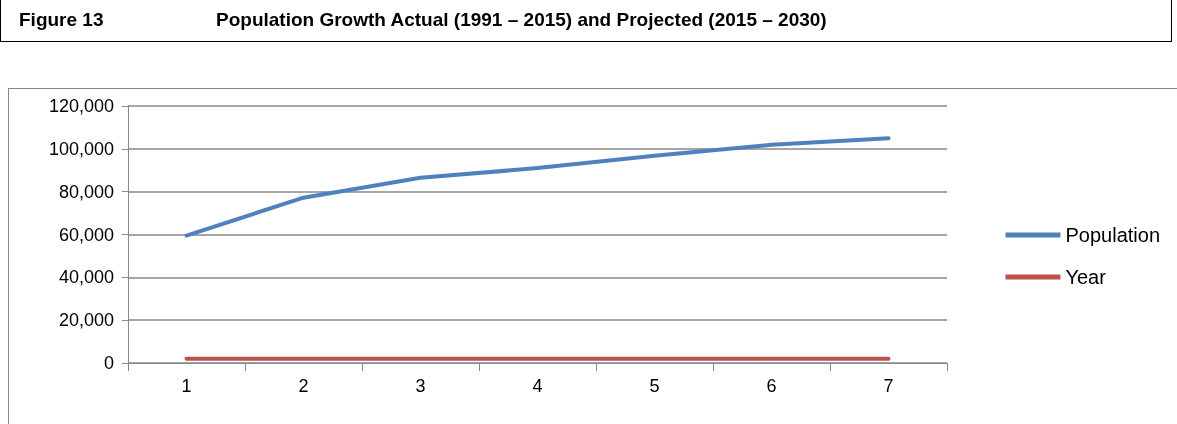 Image resolution: width=1177 pixels, height=424 pixels. What do you see at coordinates (86, 191) in the screenshot?
I see `y-tick-label: 80,000` at bounding box center [86, 191].